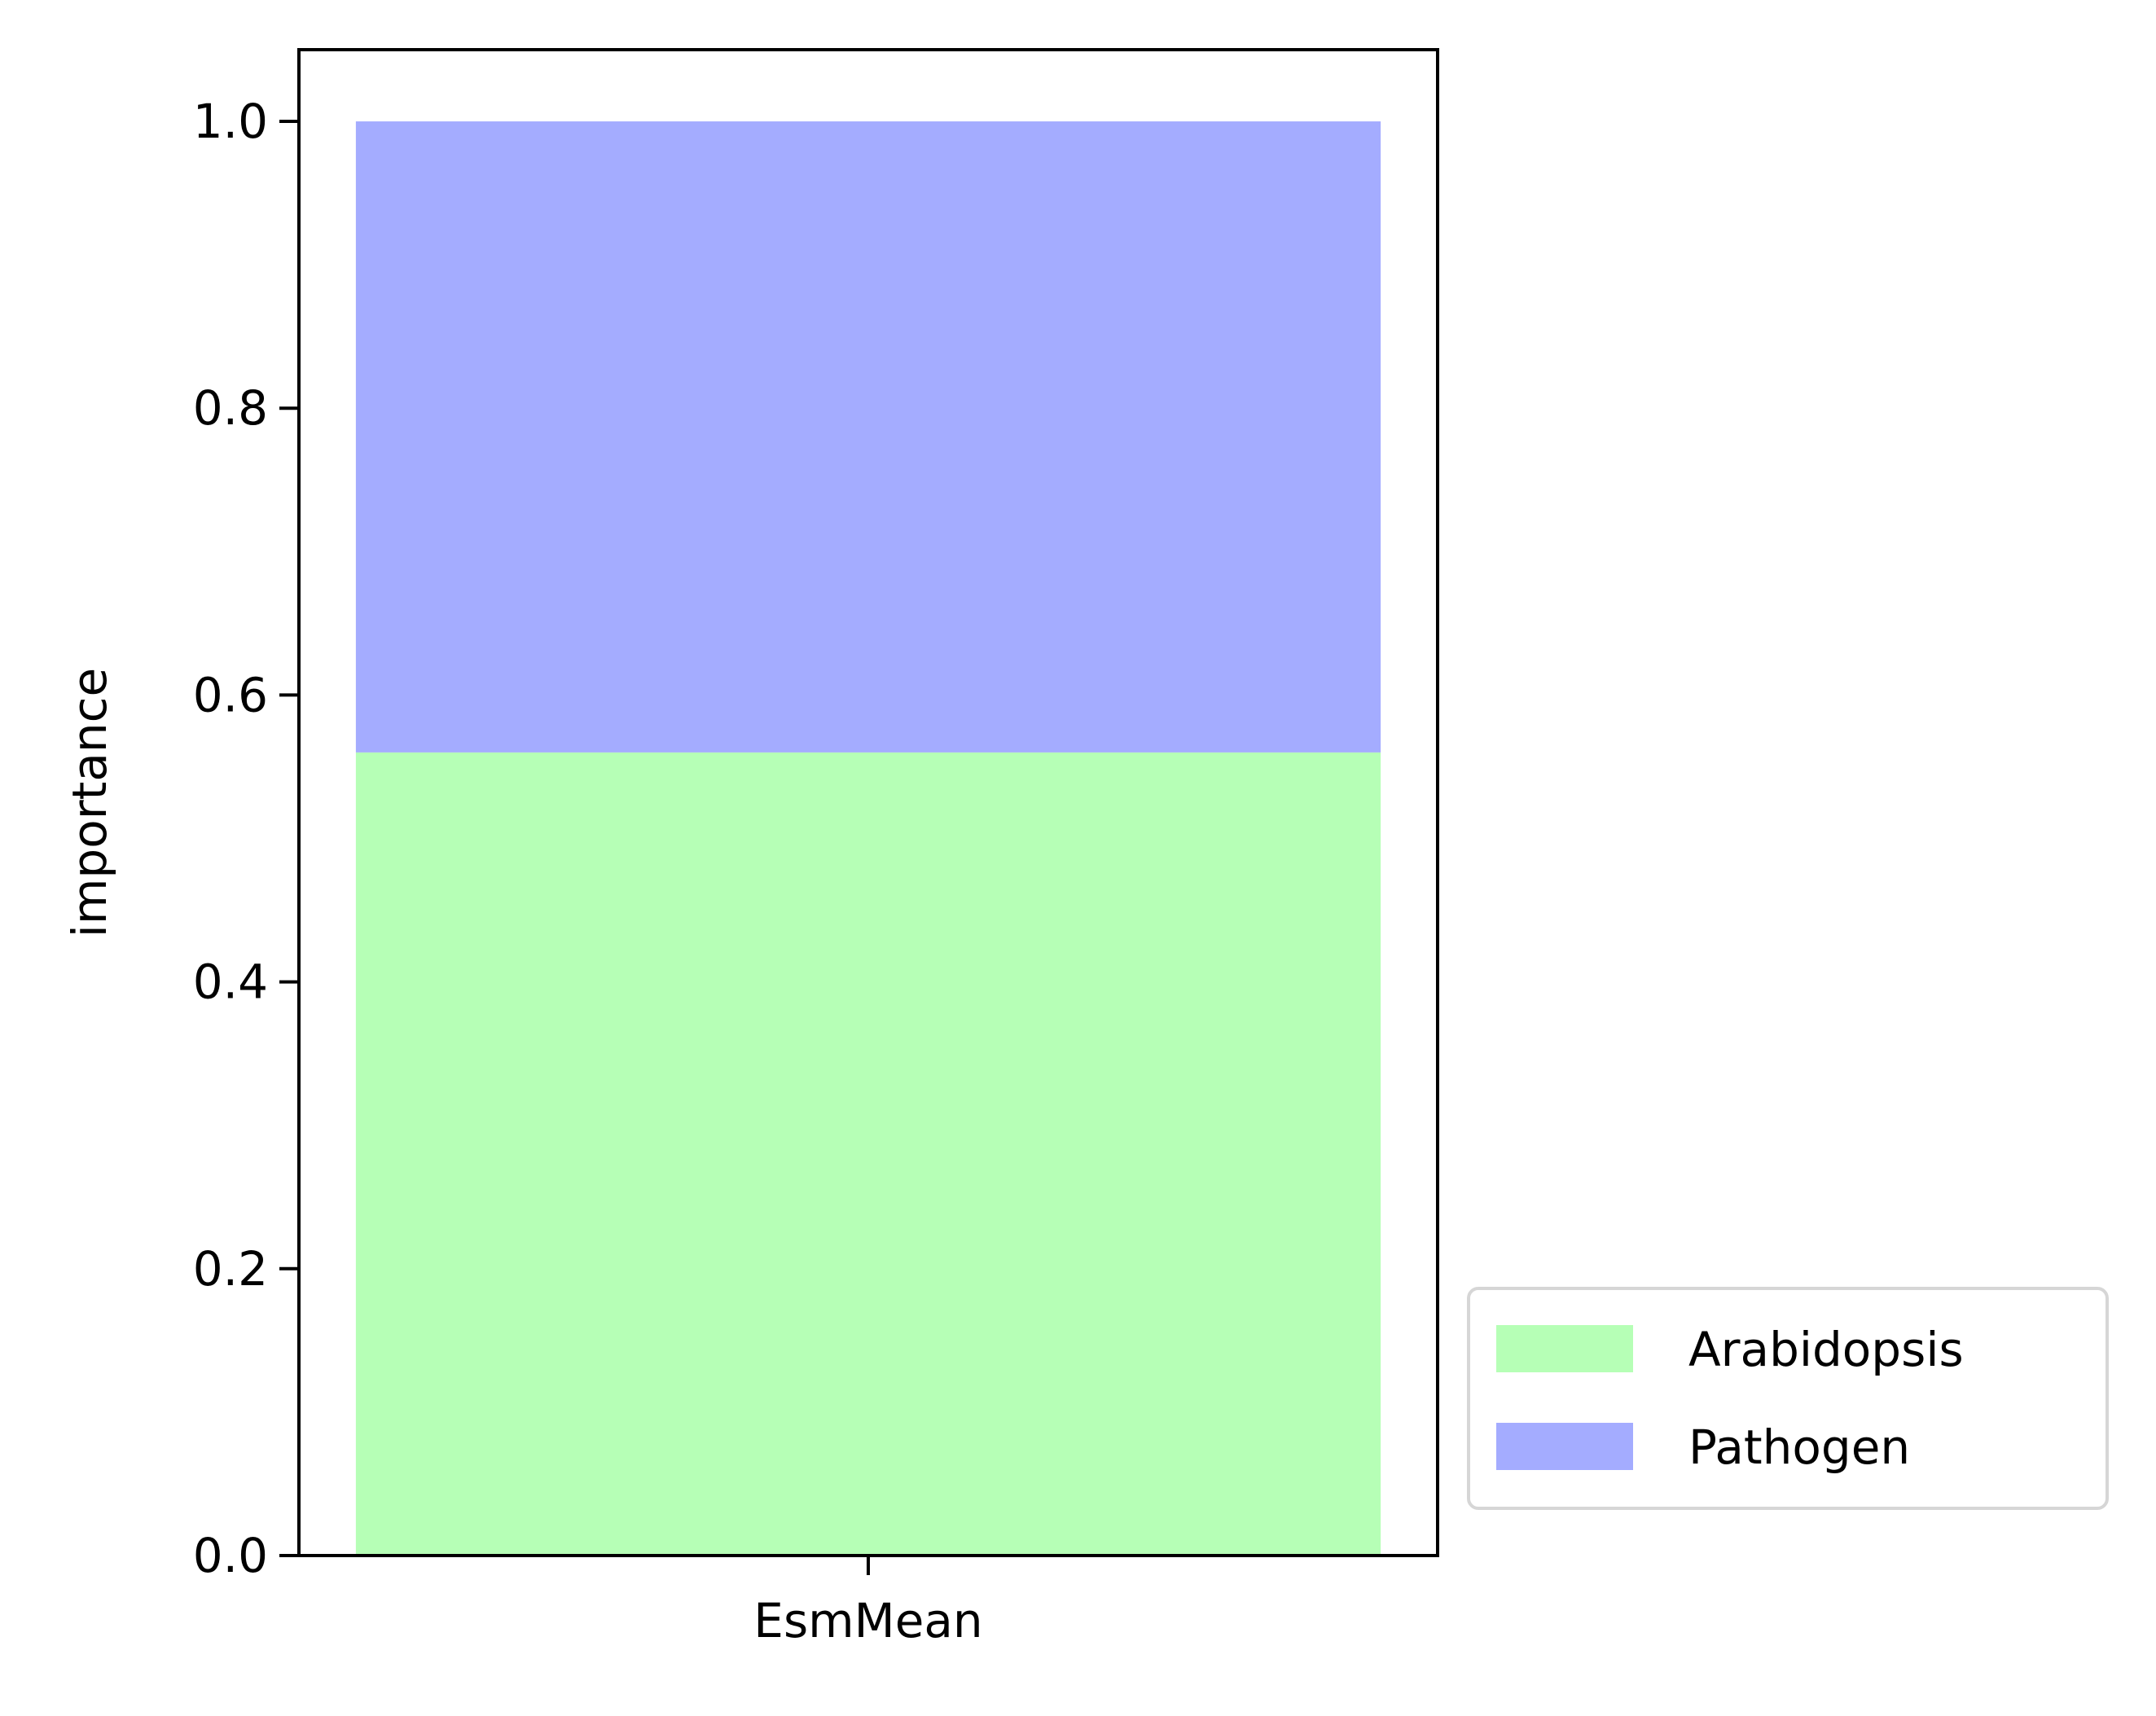 This screenshot has width=2156, height=1716. Describe the element at coordinates (89, 802) in the screenshot. I see `y-axis-title: importance` at that location.